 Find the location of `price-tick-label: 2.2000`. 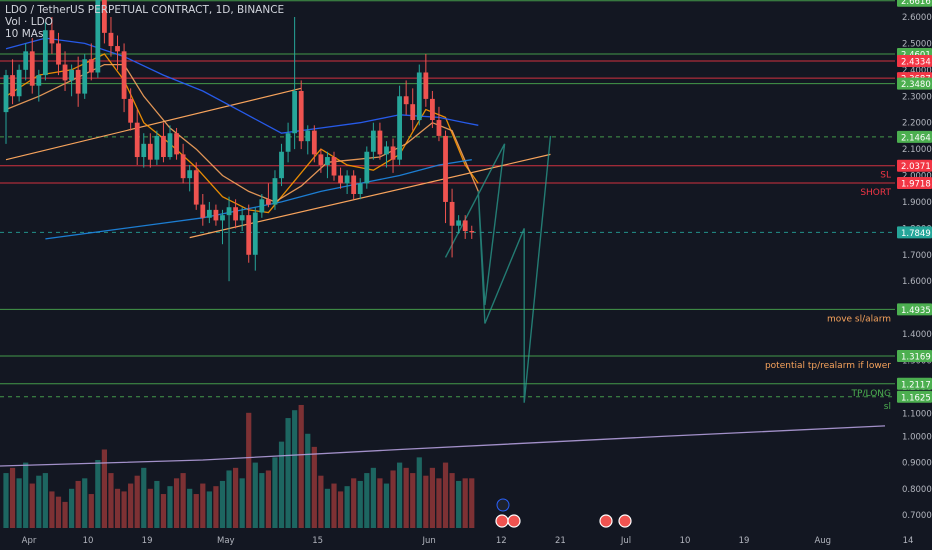

price-tick-label: 2.2000 is located at coordinates (917, 124).